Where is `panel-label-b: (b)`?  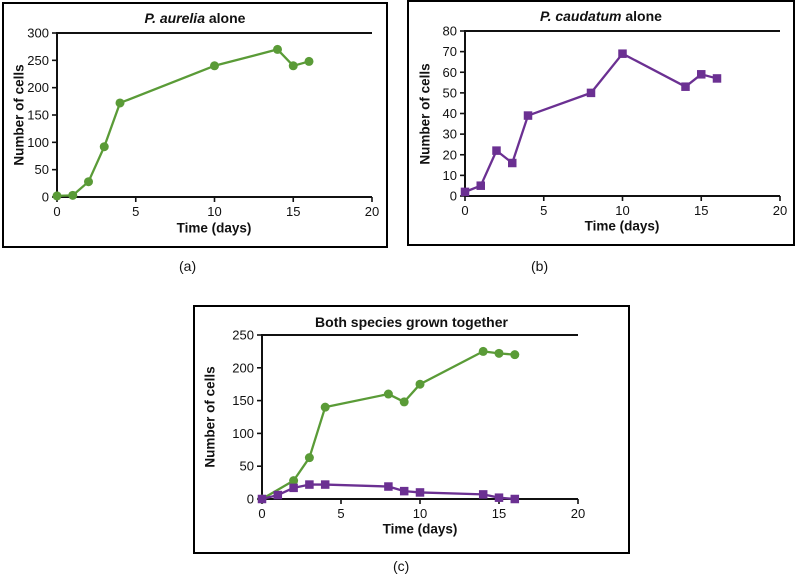
panel-label-b: (b) is located at coordinates (540, 266).